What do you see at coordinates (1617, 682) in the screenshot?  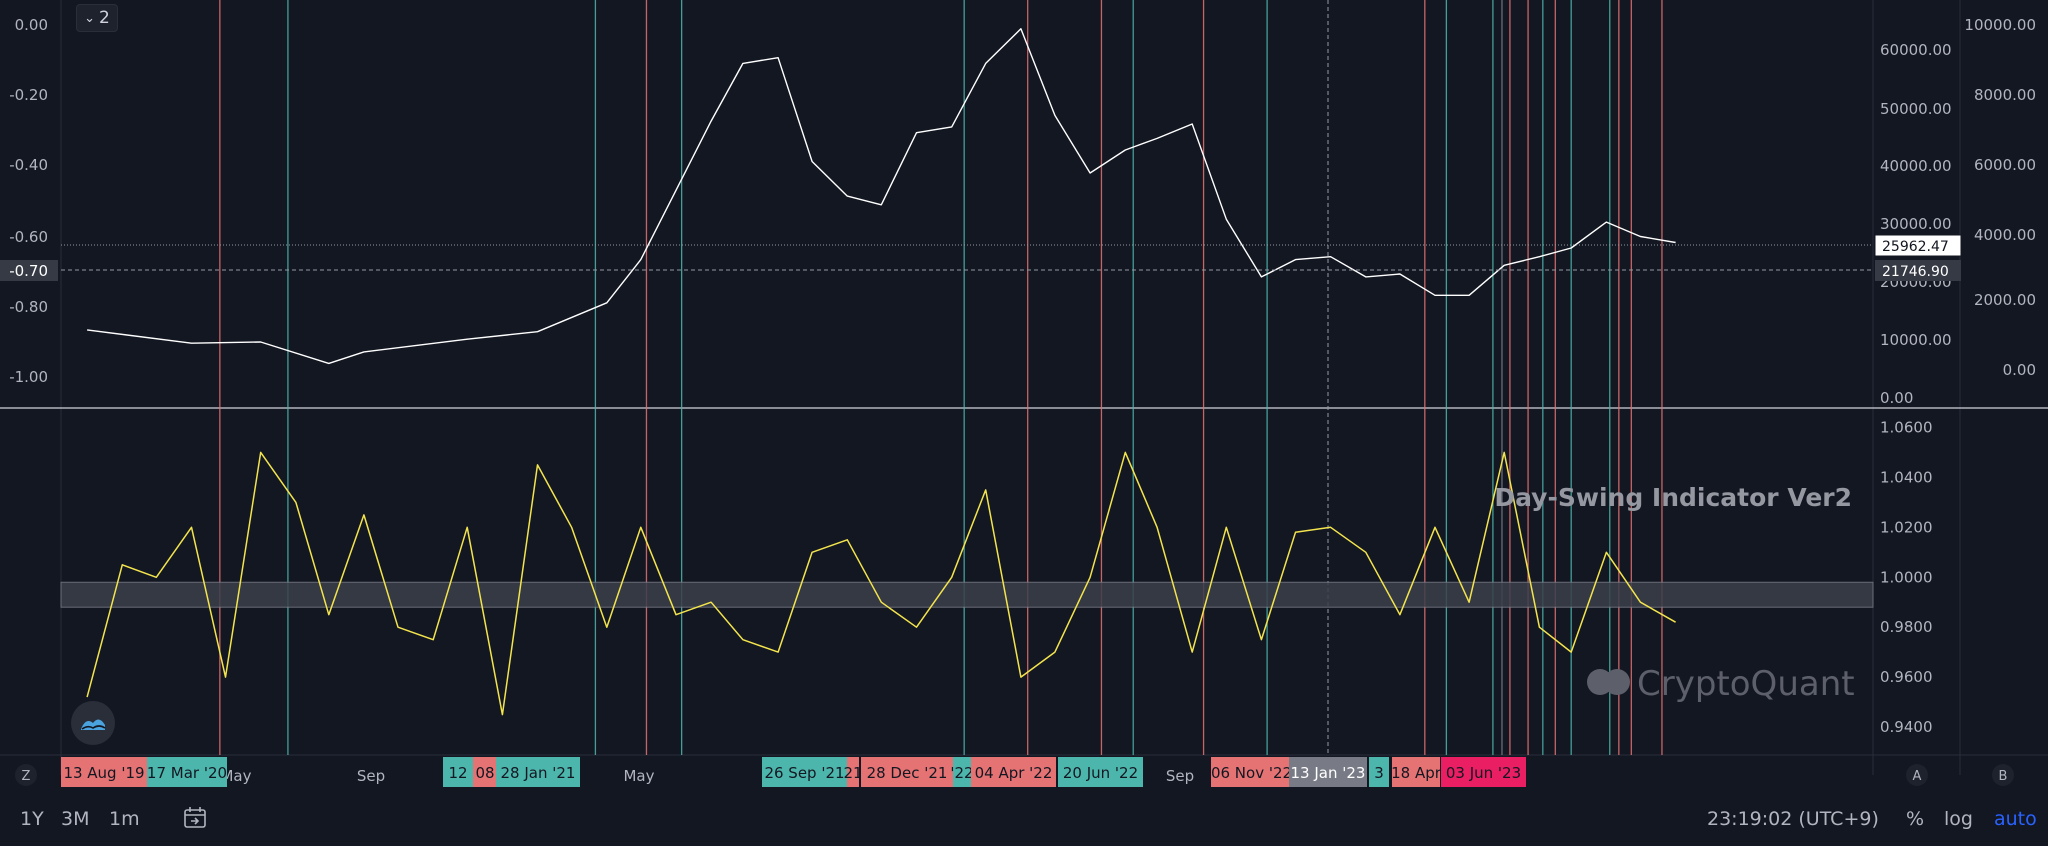 I see `watermark-logo-icon-part` at bounding box center [1617, 682].